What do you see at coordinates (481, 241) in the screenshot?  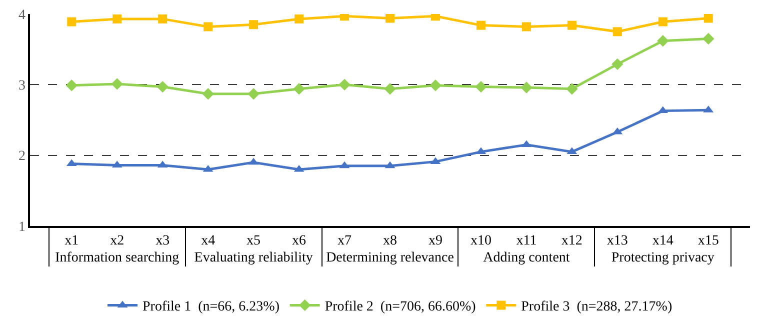 I see `x-tick-label: x10` at bounding box center [481, 241].